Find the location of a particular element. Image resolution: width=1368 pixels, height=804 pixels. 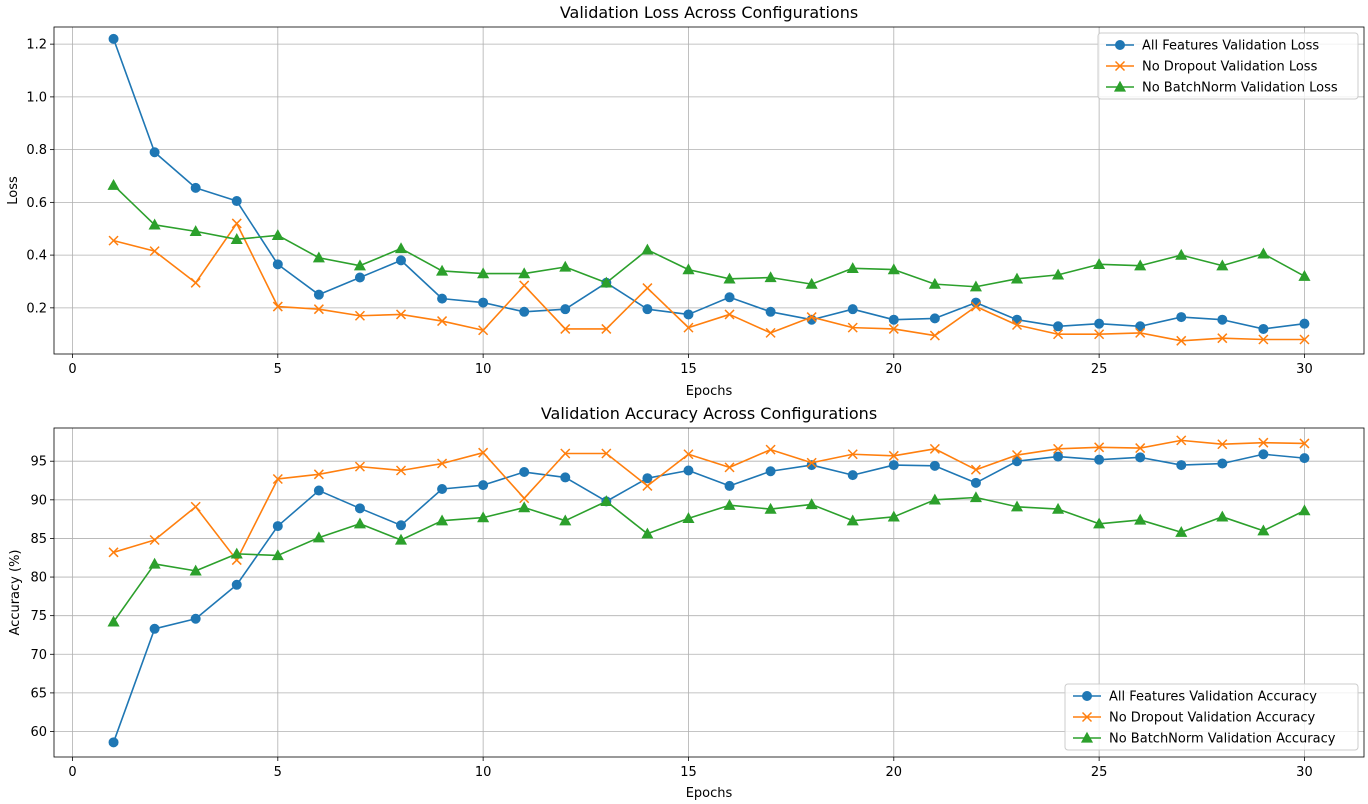

panel-1-xtick-label: 25 is located at coordinates (1099, 369).